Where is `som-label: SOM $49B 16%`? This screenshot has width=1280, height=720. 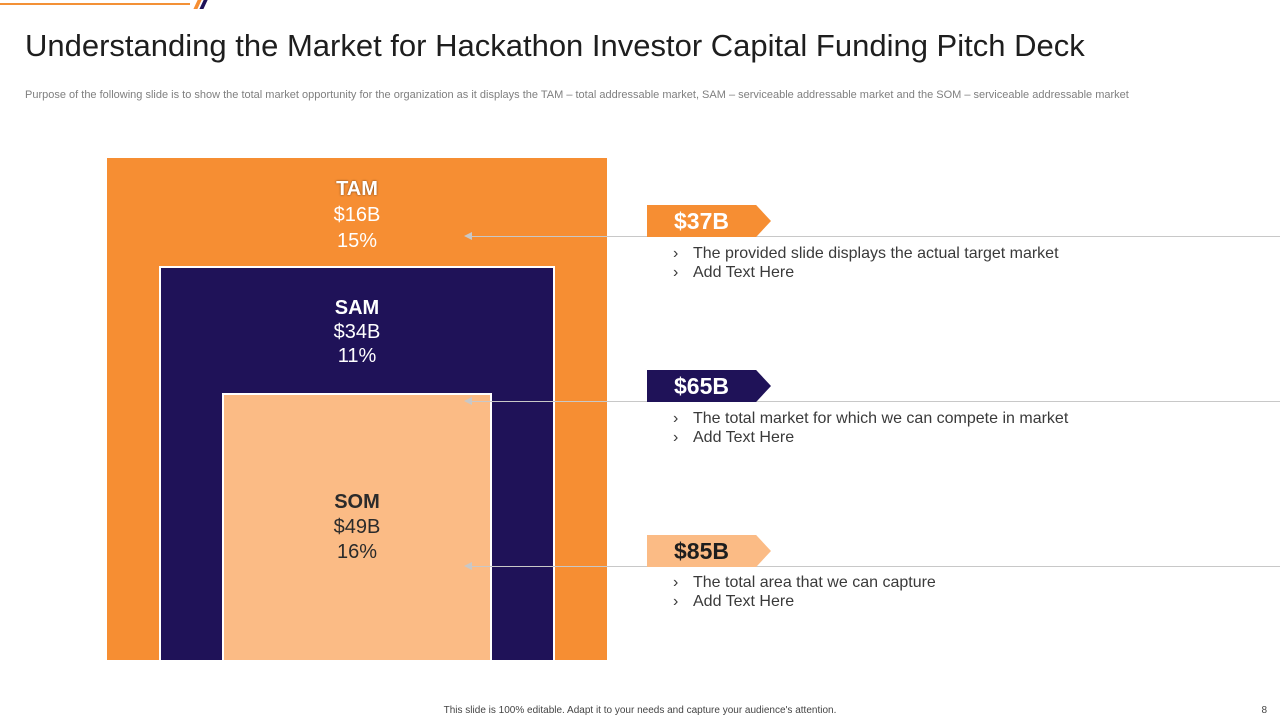
som-label: SOM $49B 16% is located at coordinates (357, 527).